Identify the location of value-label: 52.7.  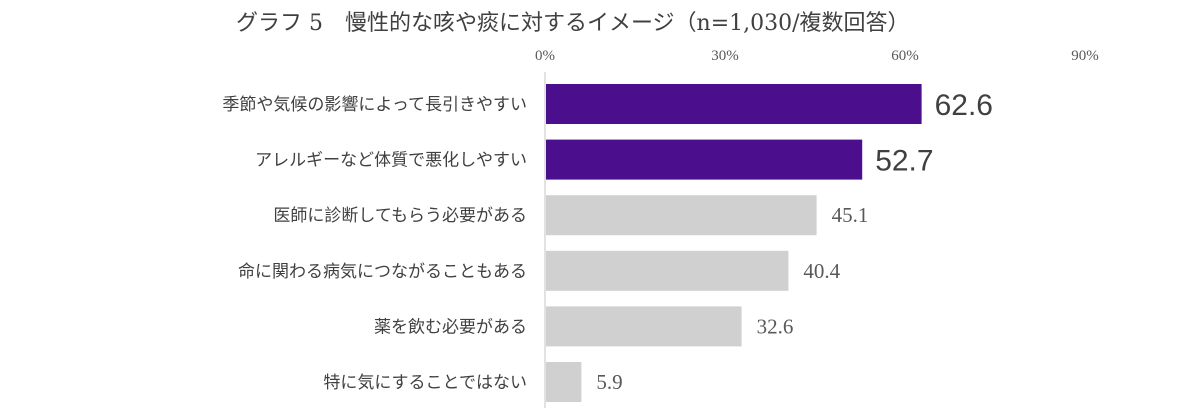
(904, 161).